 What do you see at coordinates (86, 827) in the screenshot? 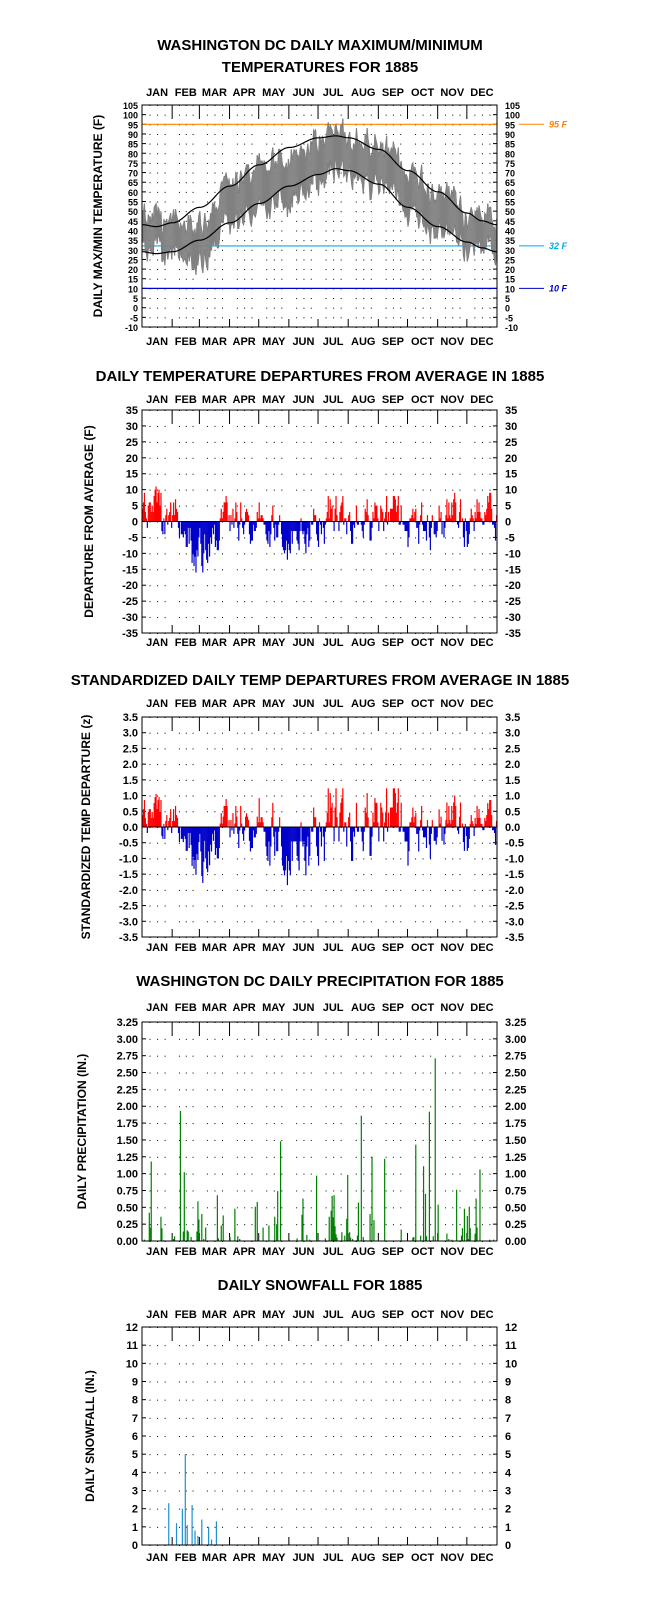
I see `y-axis-title-3: STANDARDIZED TEMP DEPARTURE (z)` at bounding box center [86, 827].